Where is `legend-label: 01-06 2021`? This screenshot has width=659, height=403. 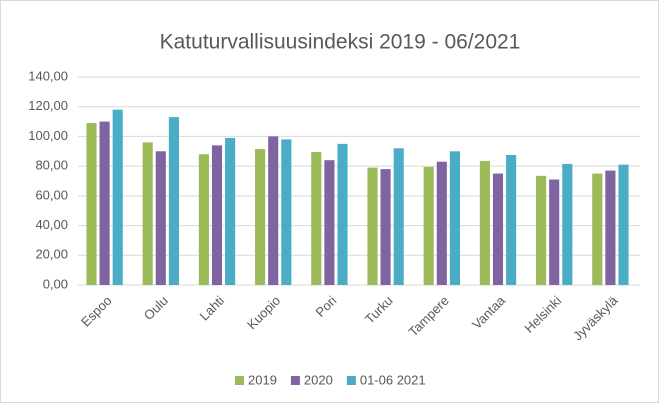 legend-label: 01-06 2021 is located at coordinates (393, 379).